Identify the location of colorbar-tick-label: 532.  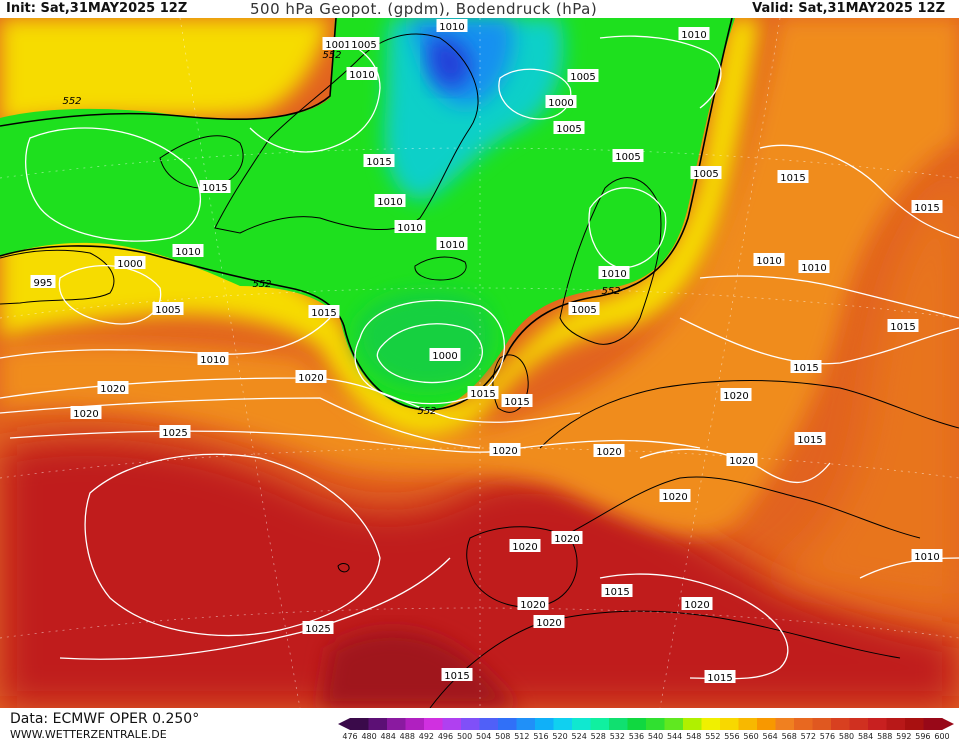
(617, 736).